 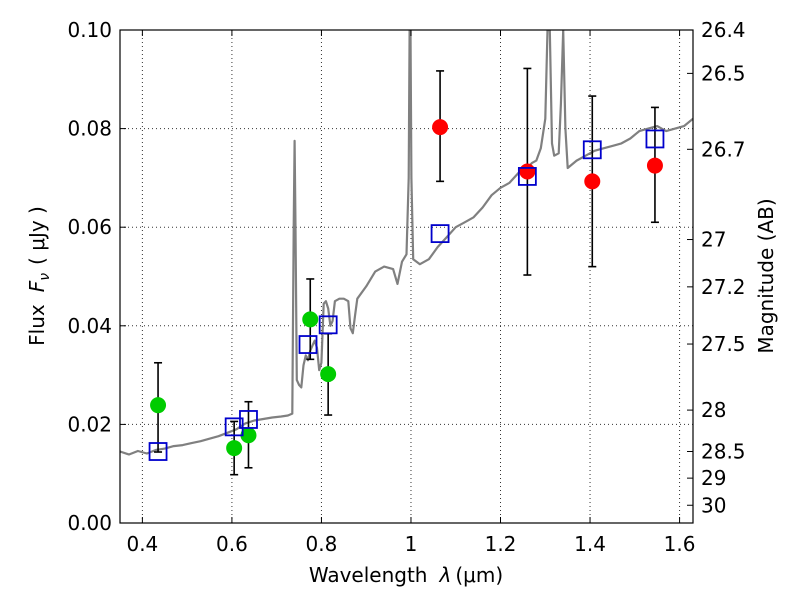 What do you see at coordinates (45, 277) in the screenshot?
I see `y-axis-label-sub: ν` at bounding box center [45, 277].